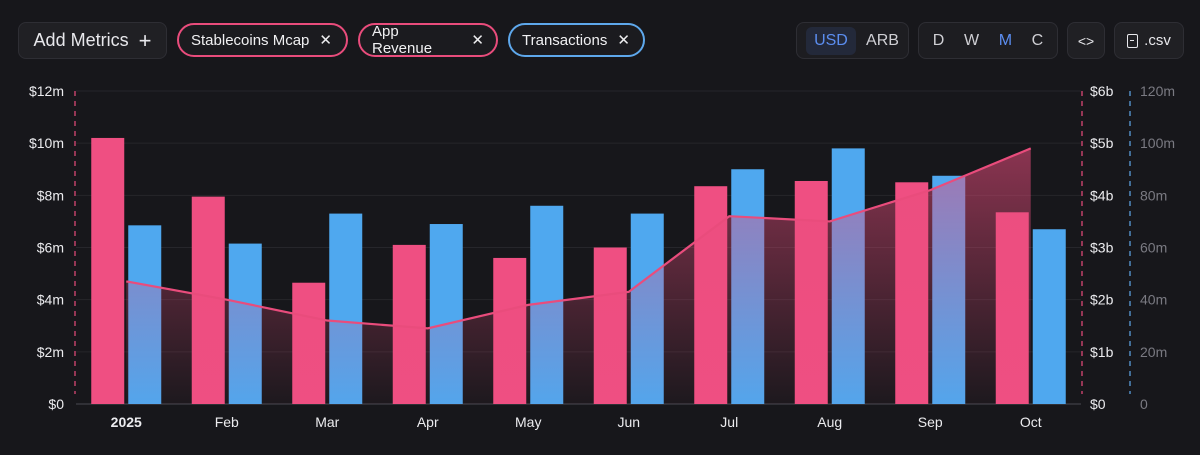 This screenshot has height=455, width=1200. Describe the element at coordinates (1031, 422) in the screenshot. I see `x-tick-label: Oct` at that location.